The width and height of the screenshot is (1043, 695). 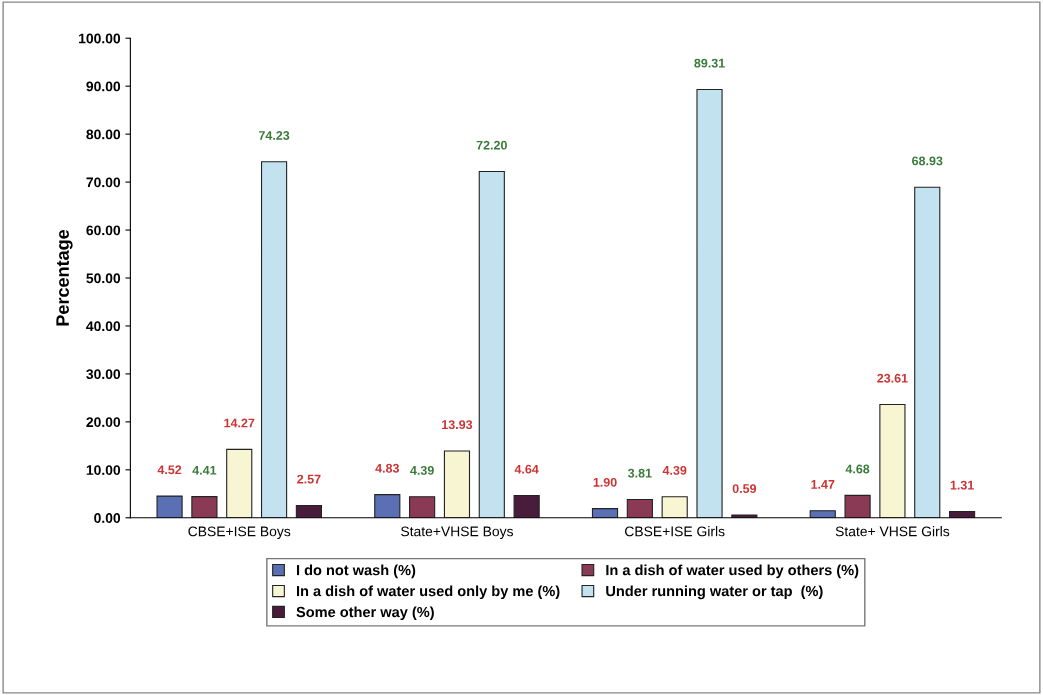 I want to click on data-label: 1.90, so click(x=605, y=482).